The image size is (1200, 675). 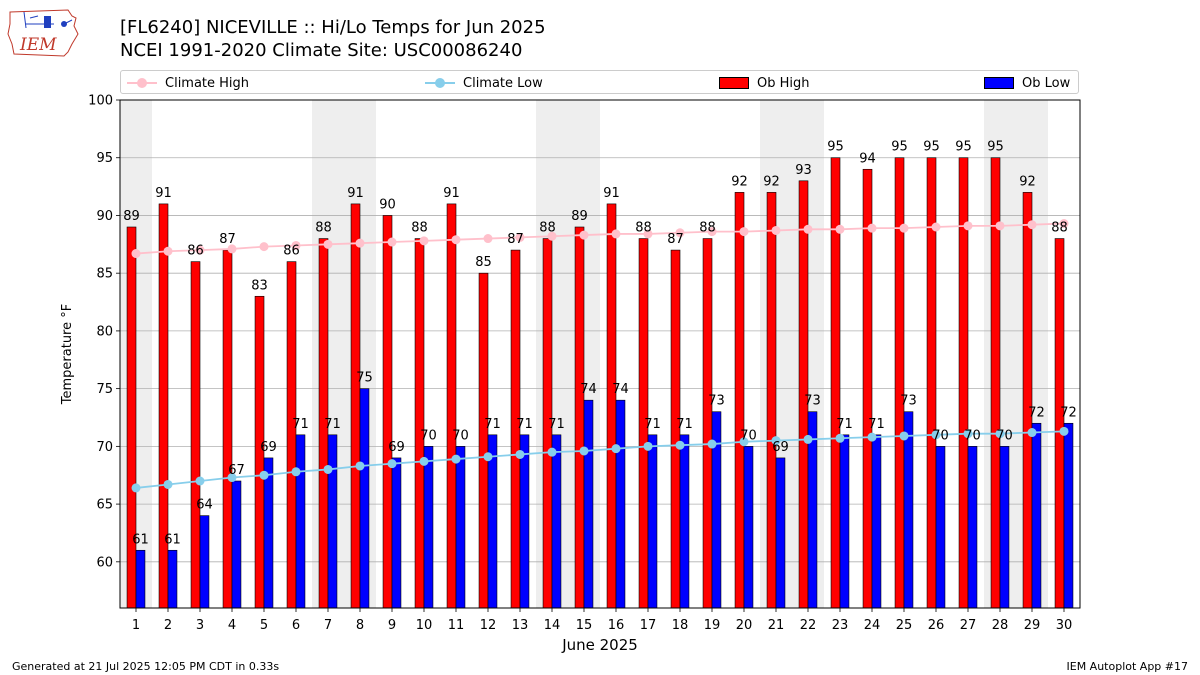 I want to click on x-tick-label: 14, so click(x=552, y=625).